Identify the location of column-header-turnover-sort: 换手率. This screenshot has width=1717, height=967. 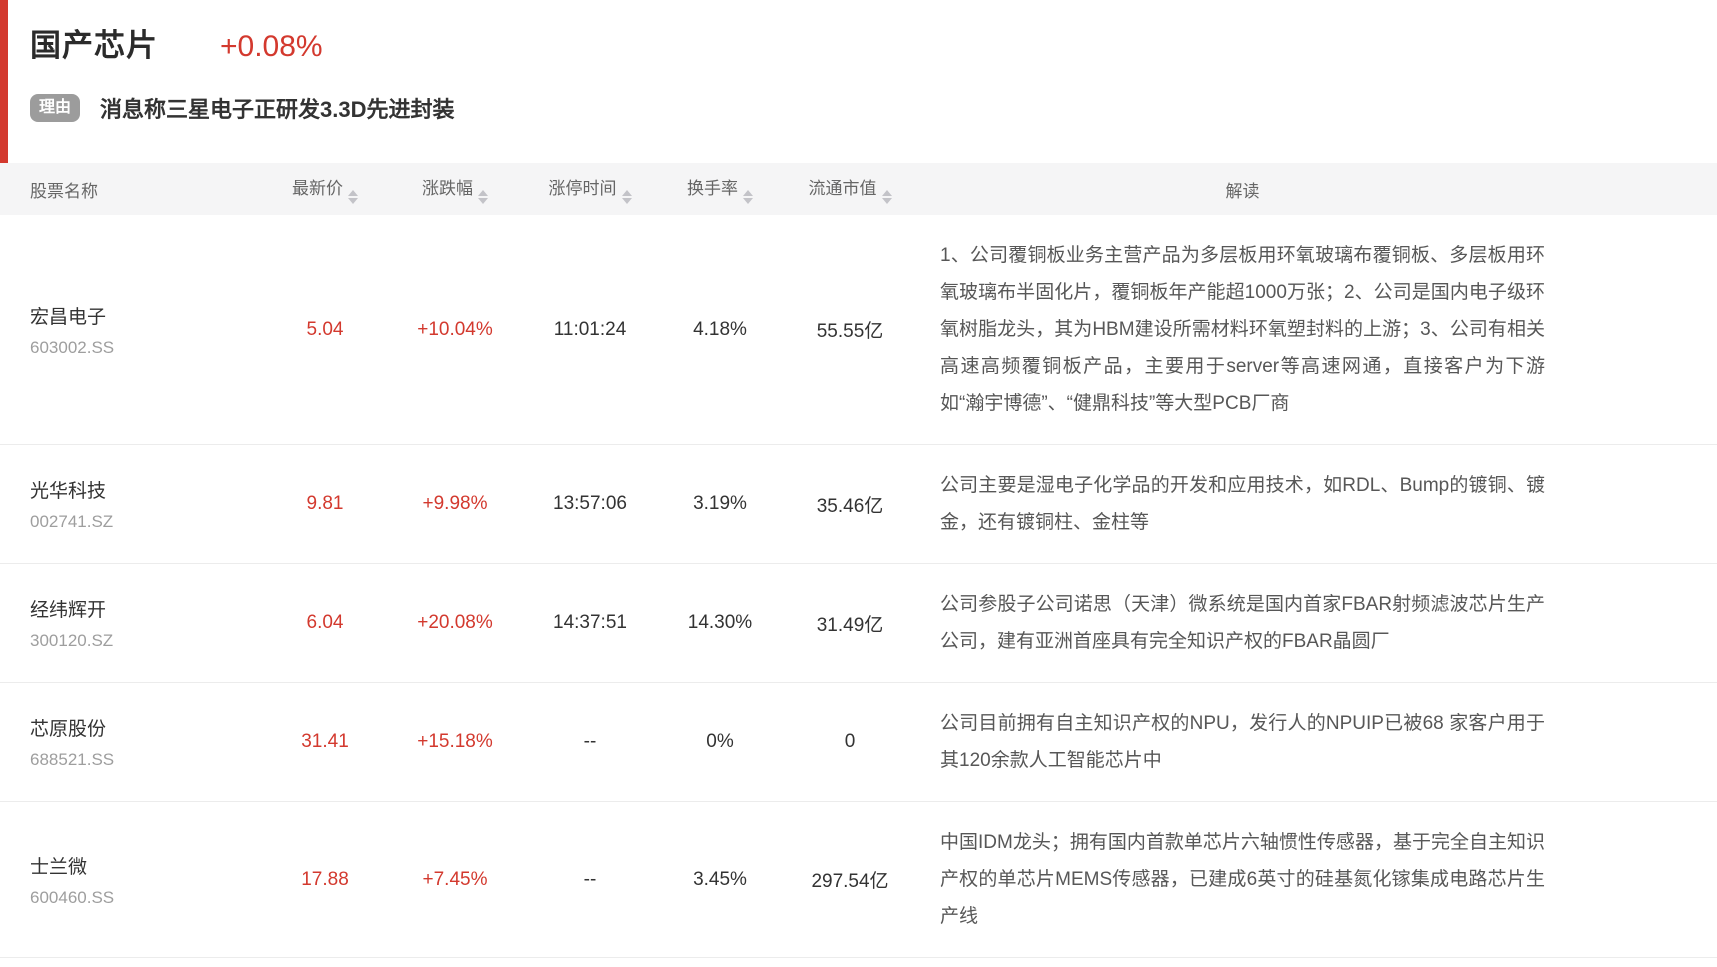
(720, 189).